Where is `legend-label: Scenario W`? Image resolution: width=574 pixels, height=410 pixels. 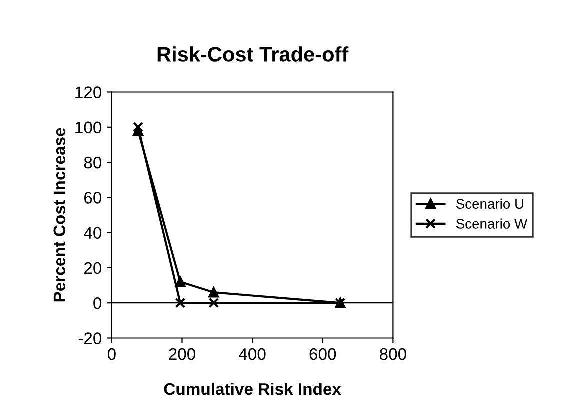
legend-label: Scenario W is located at coordinates (492, 223).